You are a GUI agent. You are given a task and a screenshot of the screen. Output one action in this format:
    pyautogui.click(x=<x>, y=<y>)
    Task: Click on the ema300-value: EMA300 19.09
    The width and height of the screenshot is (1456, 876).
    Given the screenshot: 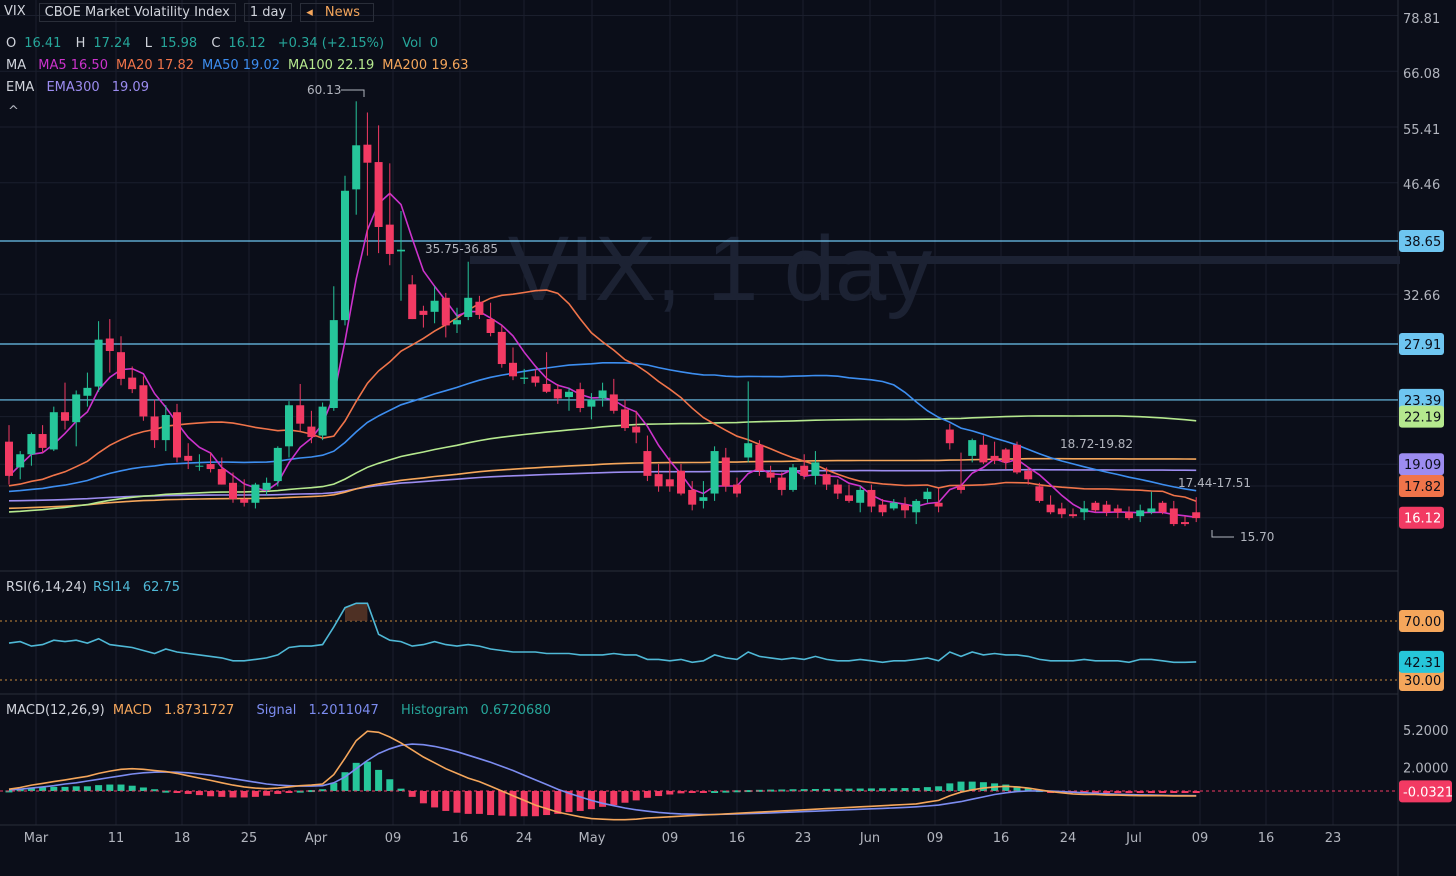 What is the action you would take?
    pyautogui.click(x=97, y=87)
    